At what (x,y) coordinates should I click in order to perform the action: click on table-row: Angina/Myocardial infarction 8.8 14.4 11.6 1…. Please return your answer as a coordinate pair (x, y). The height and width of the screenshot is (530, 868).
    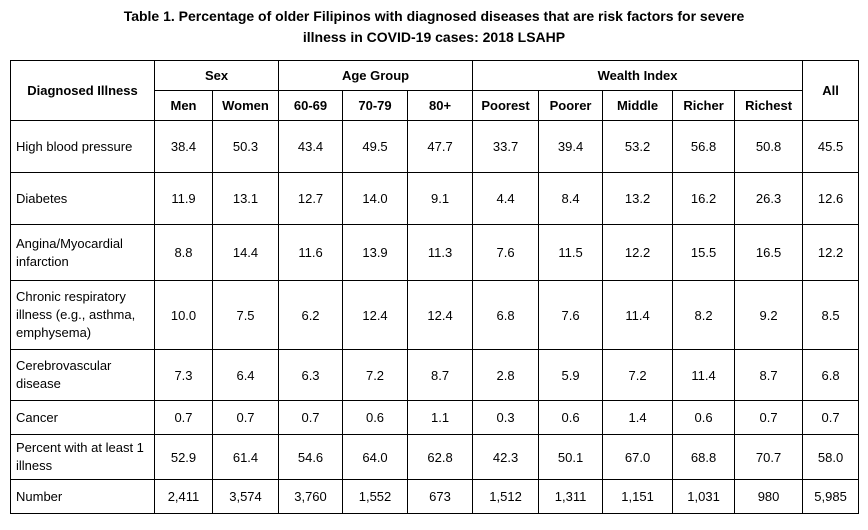
    Looking at the image, I should click on (435, 252).